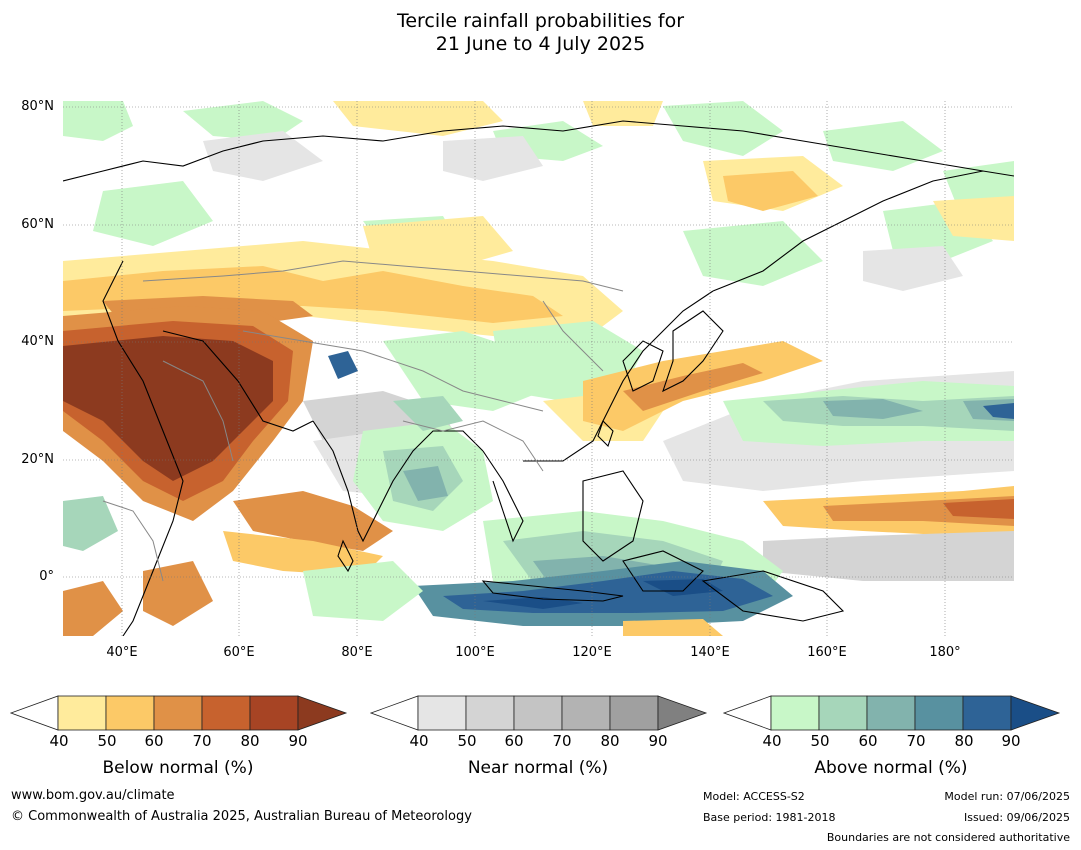 This screenshot has width=1081, height=850. Describe the element at coordinates (918, 410) in the screenshot. I see `pacific-teal-dark` at that location.